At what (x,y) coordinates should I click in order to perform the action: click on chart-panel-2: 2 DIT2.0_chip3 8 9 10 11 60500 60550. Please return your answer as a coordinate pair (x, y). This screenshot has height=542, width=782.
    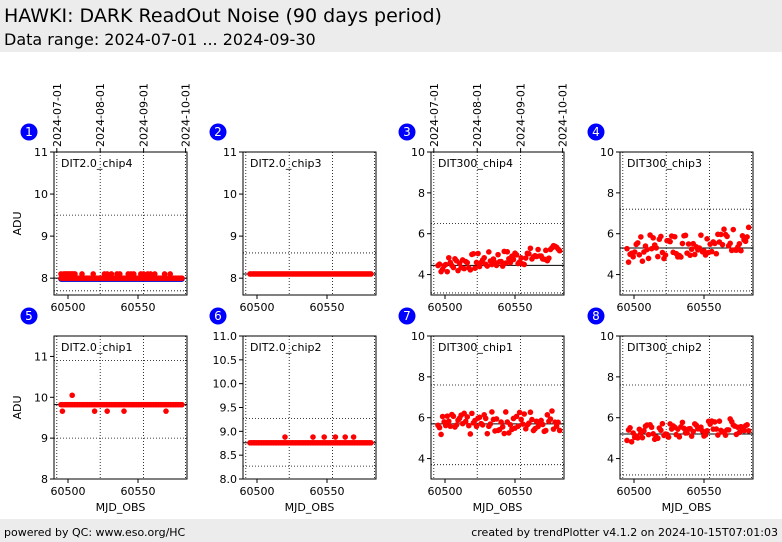
    Looking at the image, I should click on (293, 218).